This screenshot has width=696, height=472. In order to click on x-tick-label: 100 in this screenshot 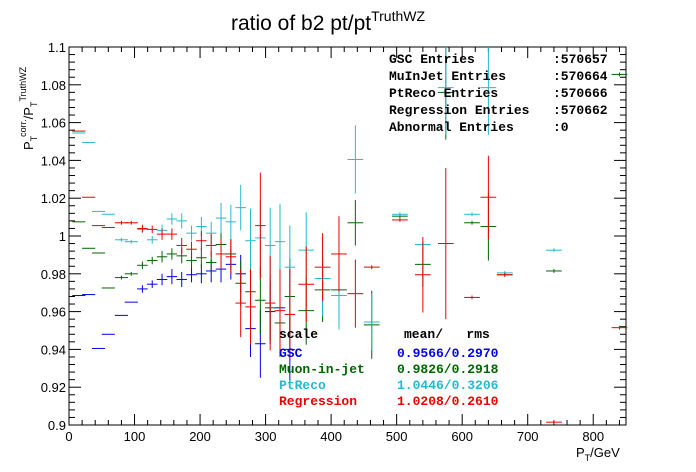, I will do `click(135, 436)`.